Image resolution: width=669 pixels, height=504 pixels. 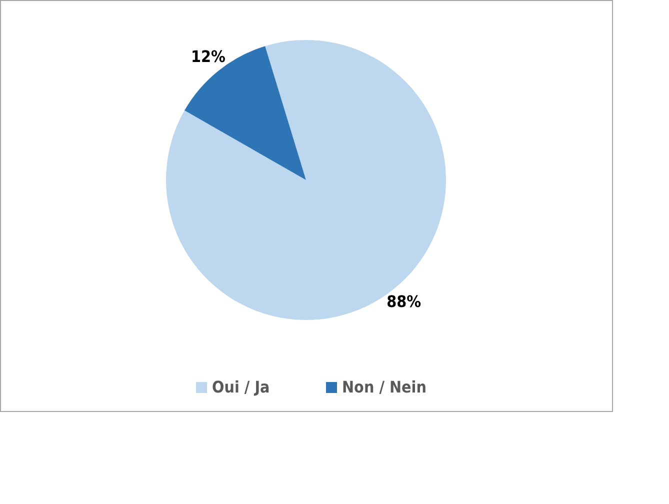 What do you see at coordinates (384, 386) in the screenshot?
I see `legend-label: Non / Nein` at bounding box center [384, 386].